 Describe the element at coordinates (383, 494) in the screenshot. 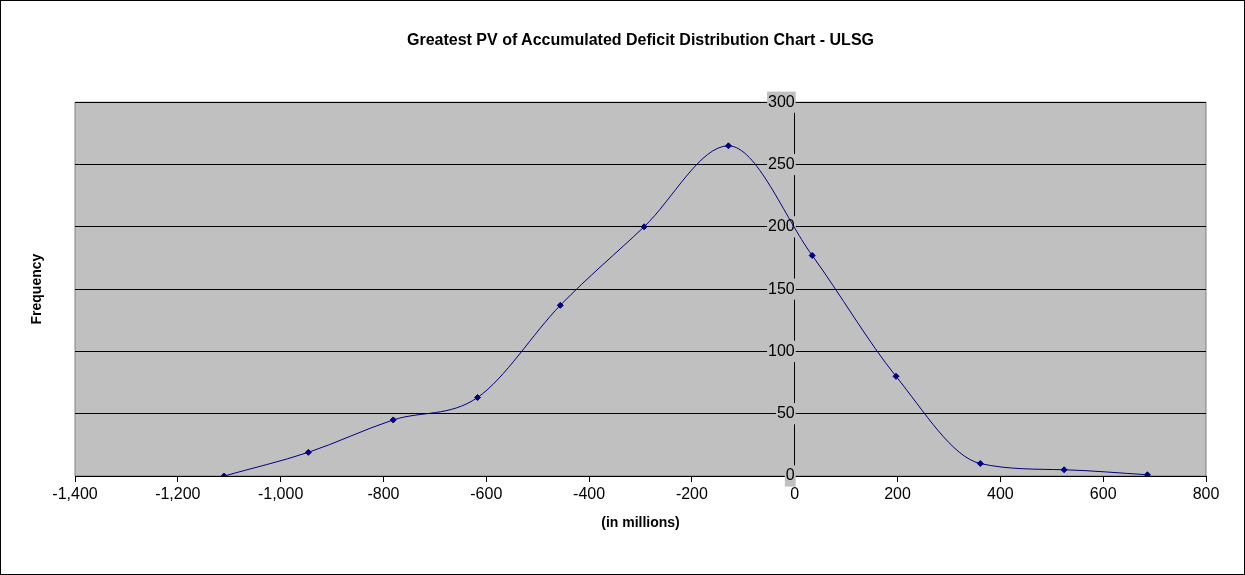

I see `x-tick-label: -800` at that location.